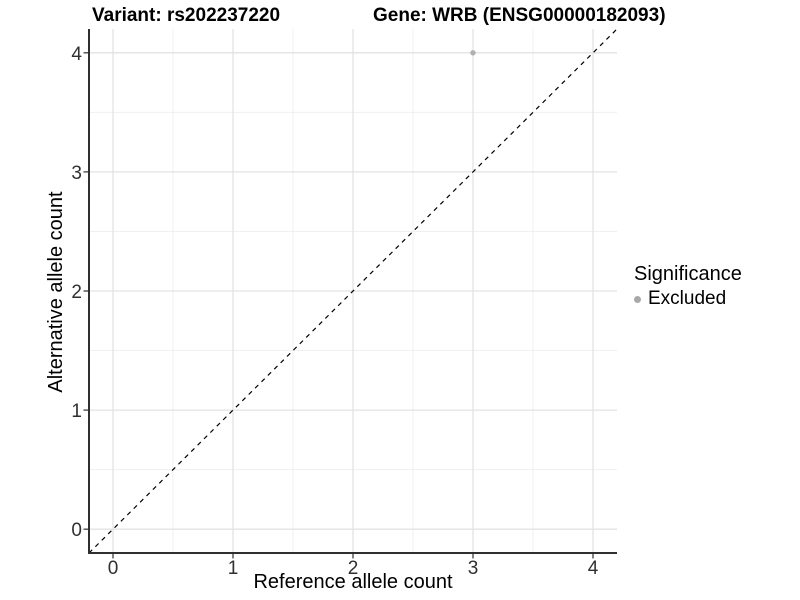 The image size is (800, 600). Describe the element at coordinates (473, 53) in the screenshot. I see `data-point` at that location.